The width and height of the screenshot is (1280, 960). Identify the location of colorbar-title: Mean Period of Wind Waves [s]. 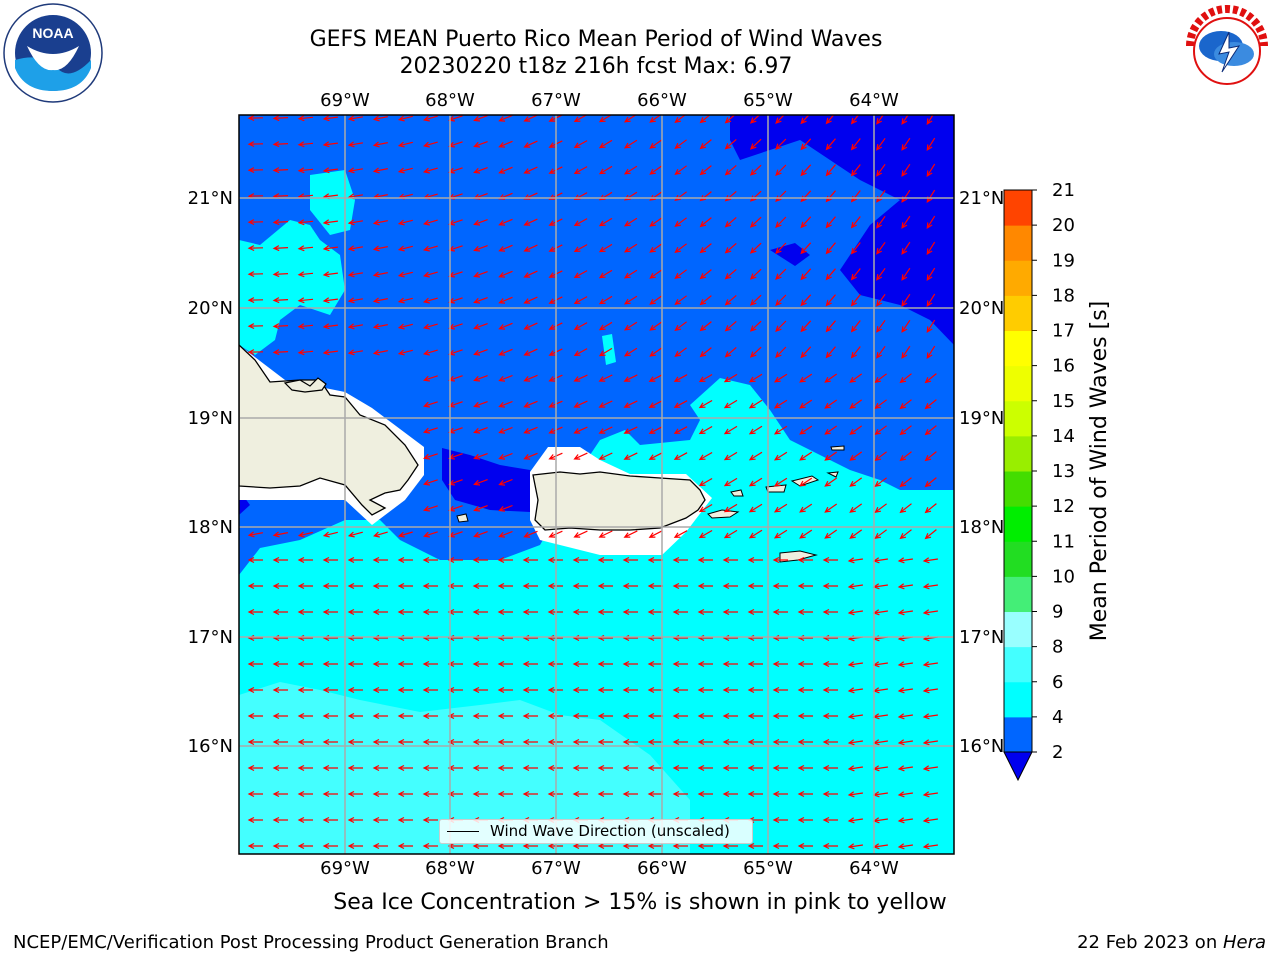
(1099, 471).